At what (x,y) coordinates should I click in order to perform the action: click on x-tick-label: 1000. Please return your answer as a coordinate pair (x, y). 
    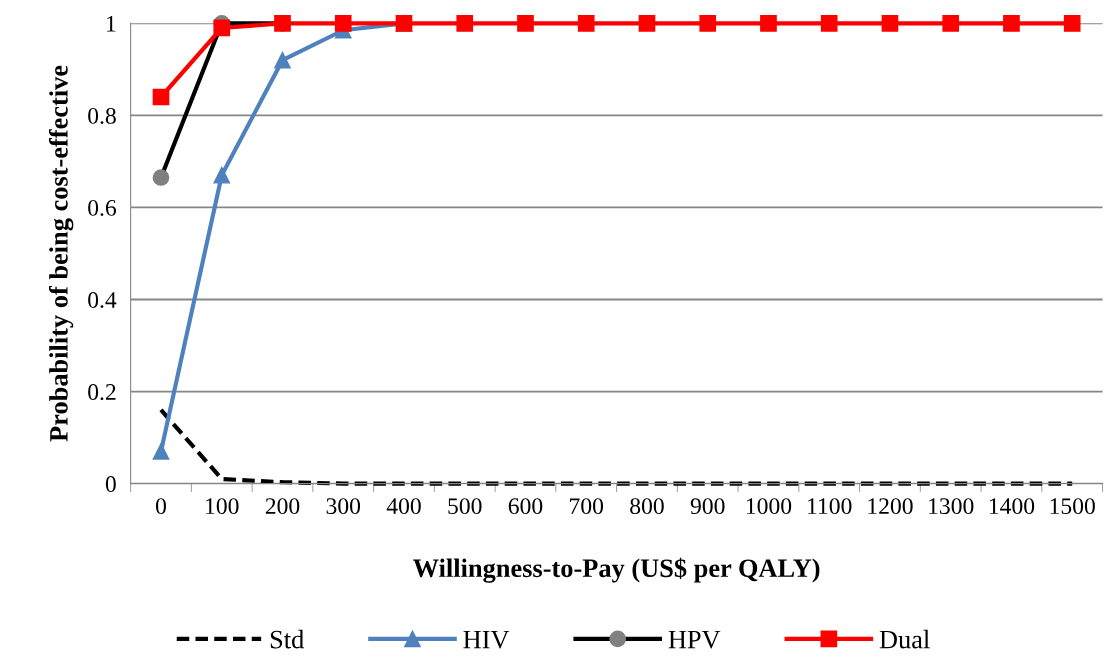
    Looking at the image, I should click on (769, 506).